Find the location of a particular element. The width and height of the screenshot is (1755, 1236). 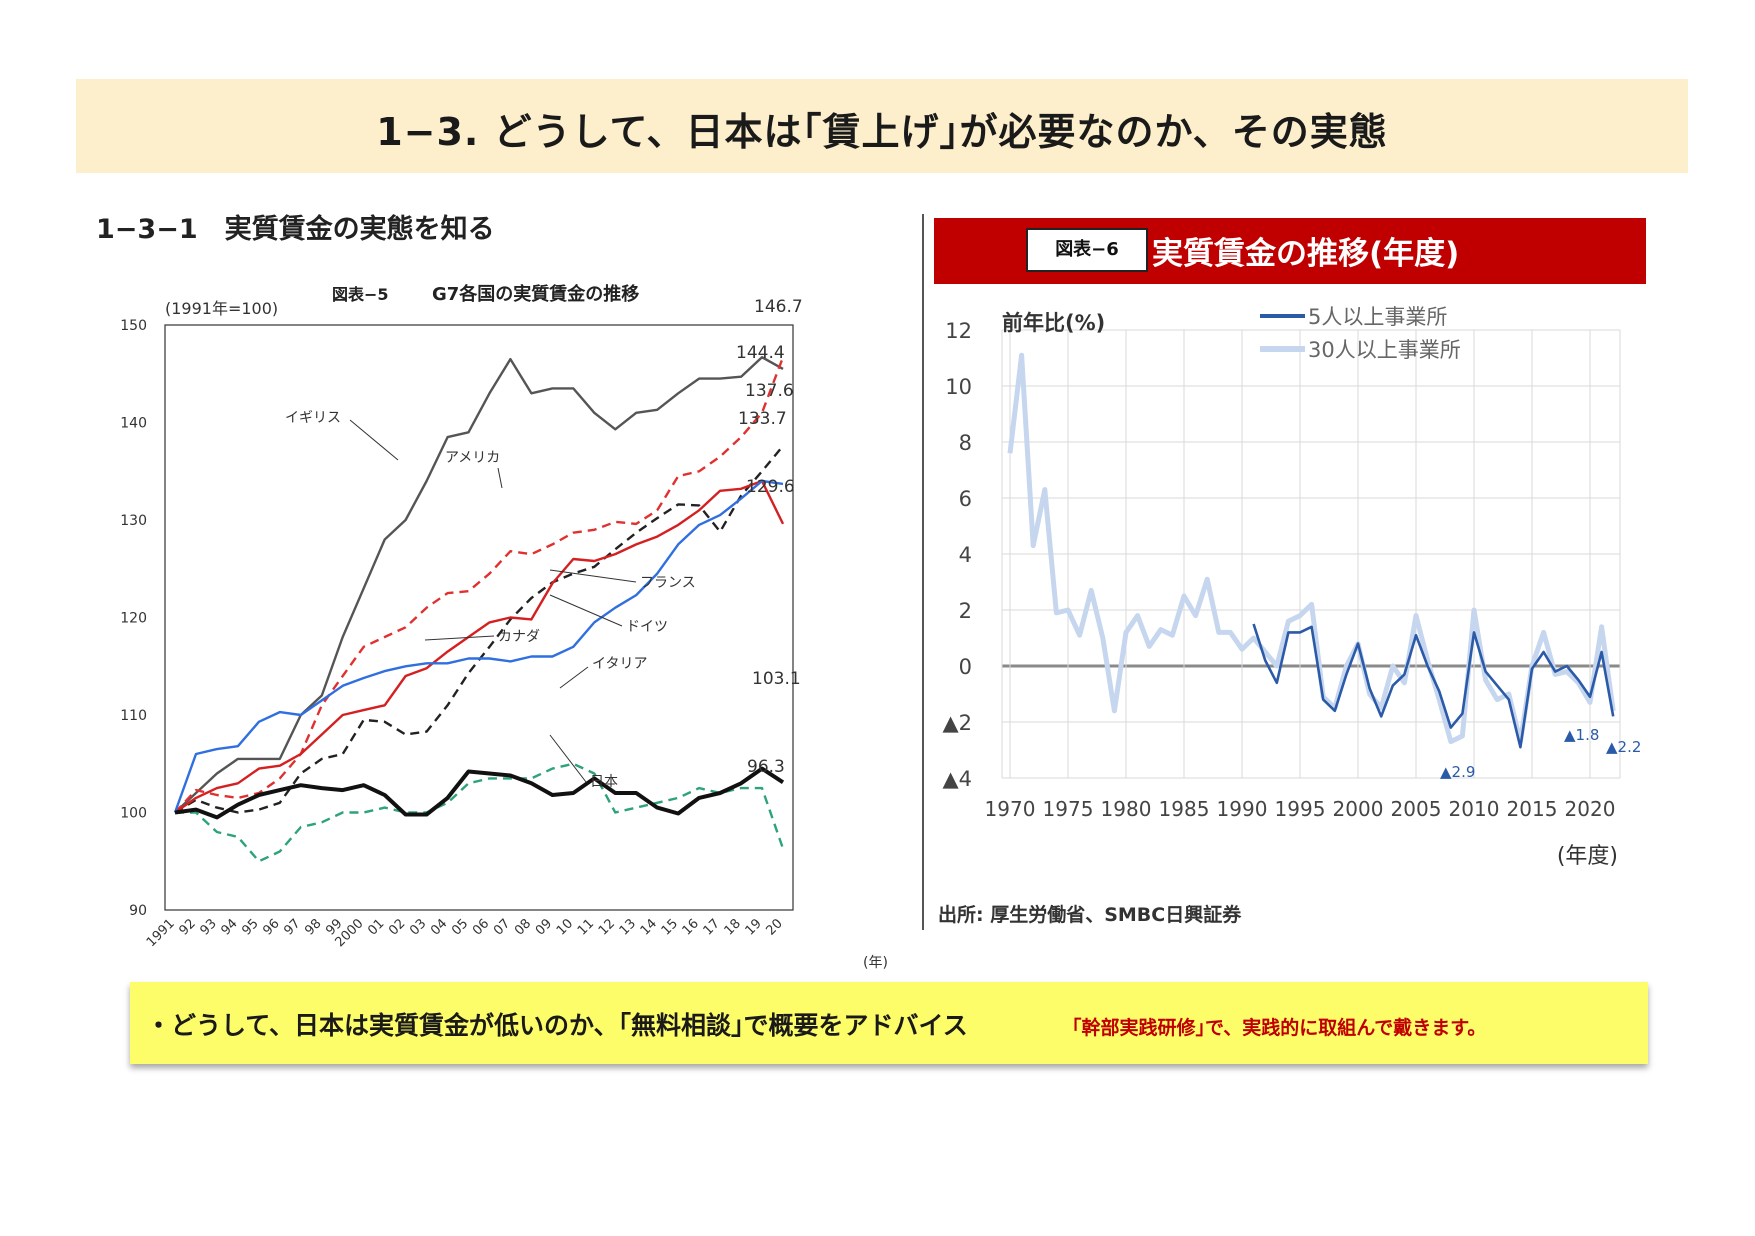

chart1-series-name: フランス is located at coordinates (668, 583).